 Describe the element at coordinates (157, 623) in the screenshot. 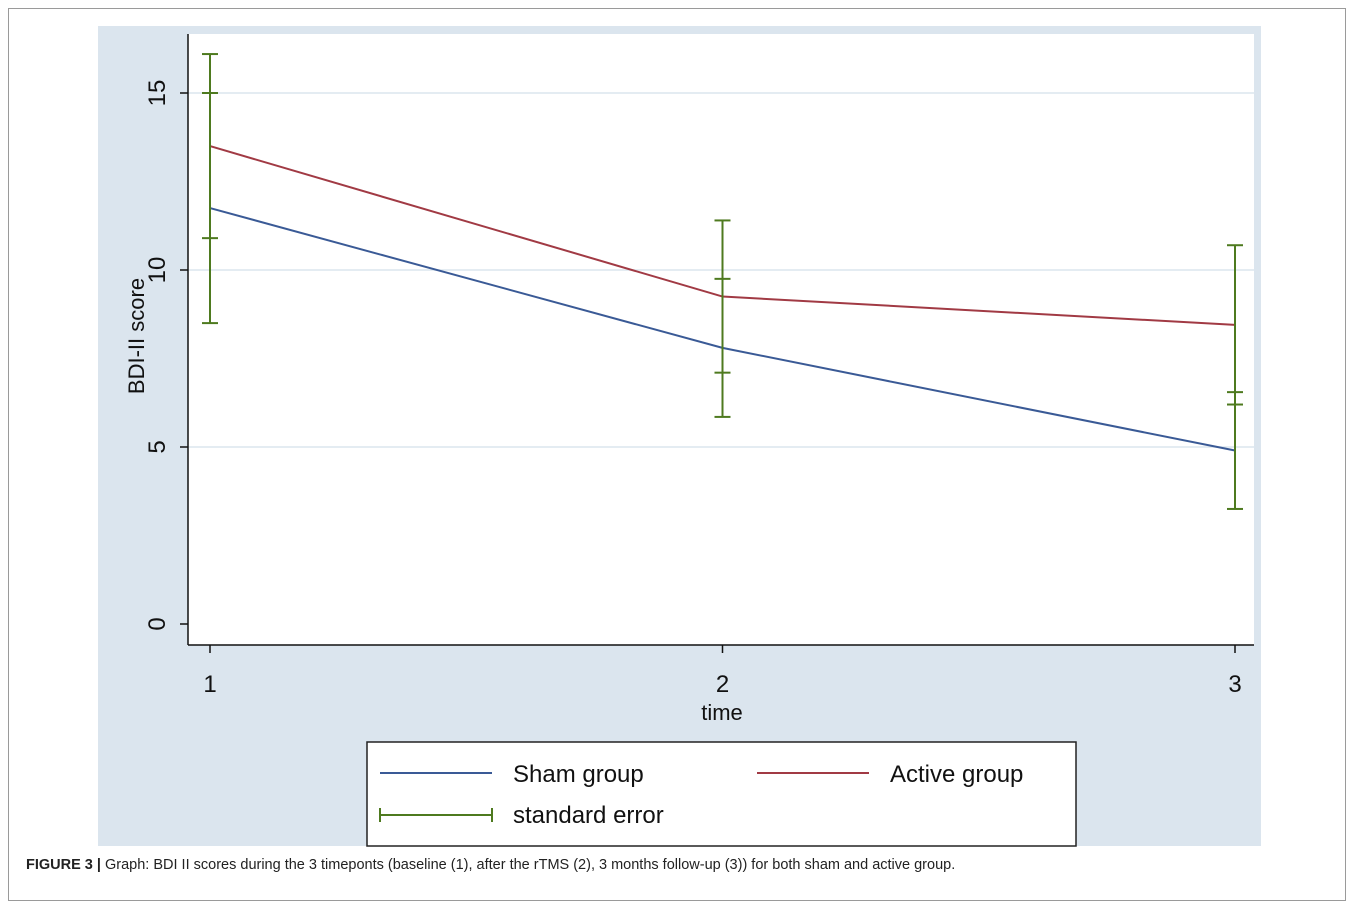

I see `y-tick-label-0: 0` at that location.